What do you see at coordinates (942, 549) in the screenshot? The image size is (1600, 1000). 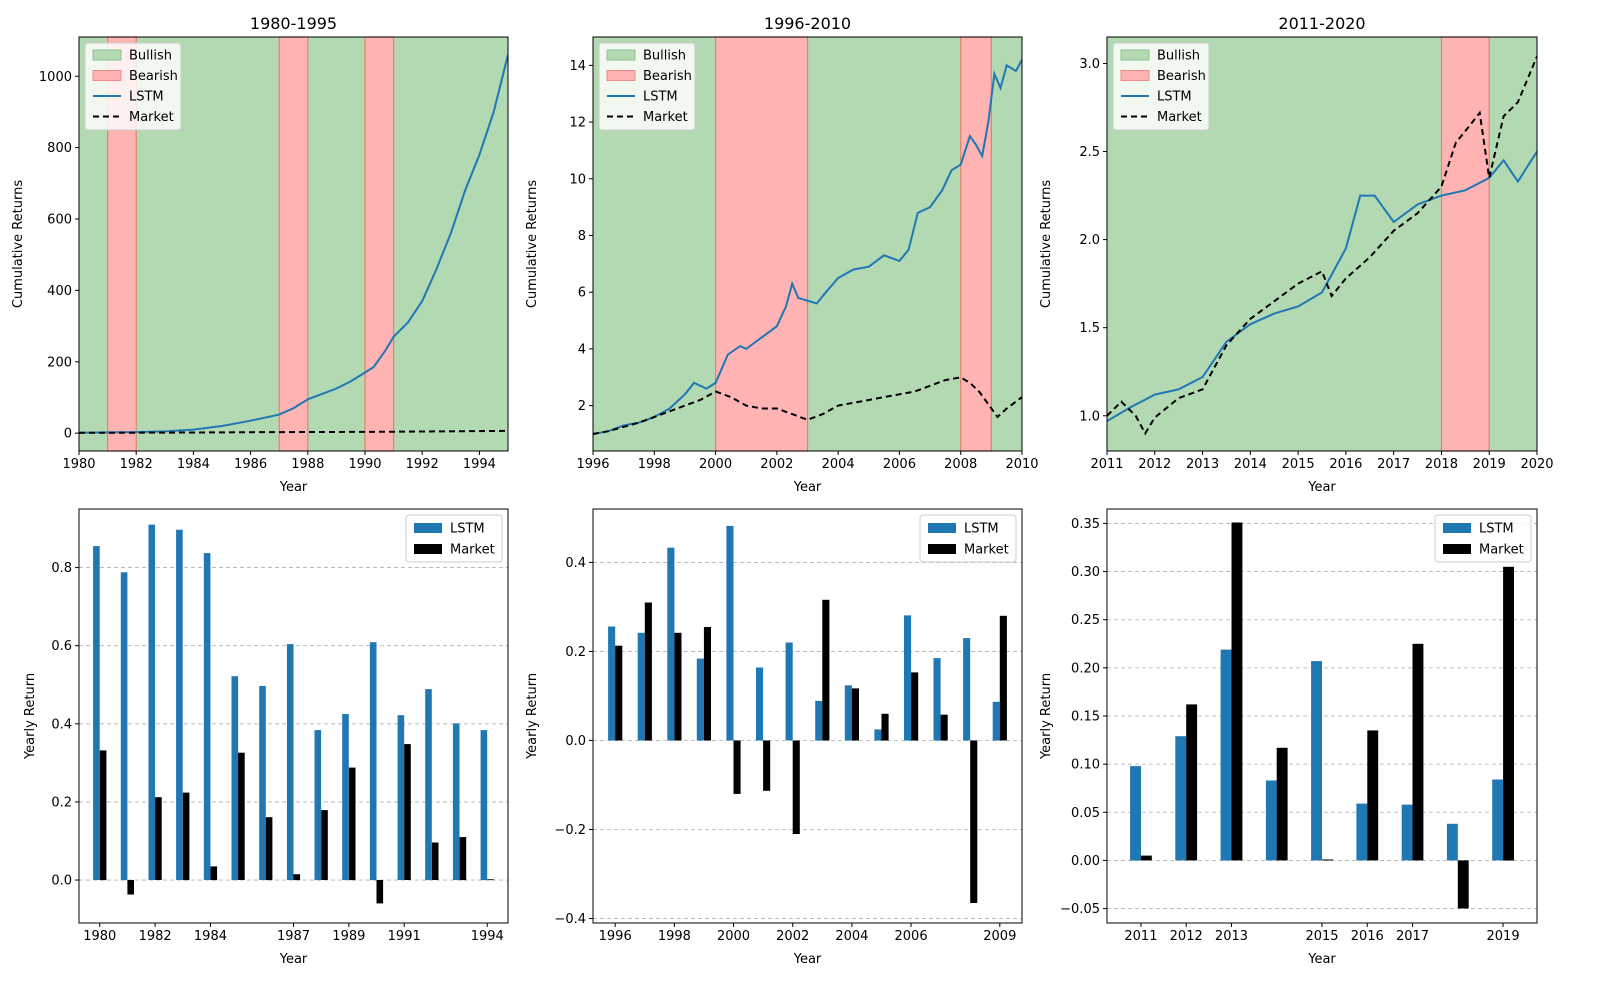 I see `legend-swatch-market` at bounding box center [942, 549].